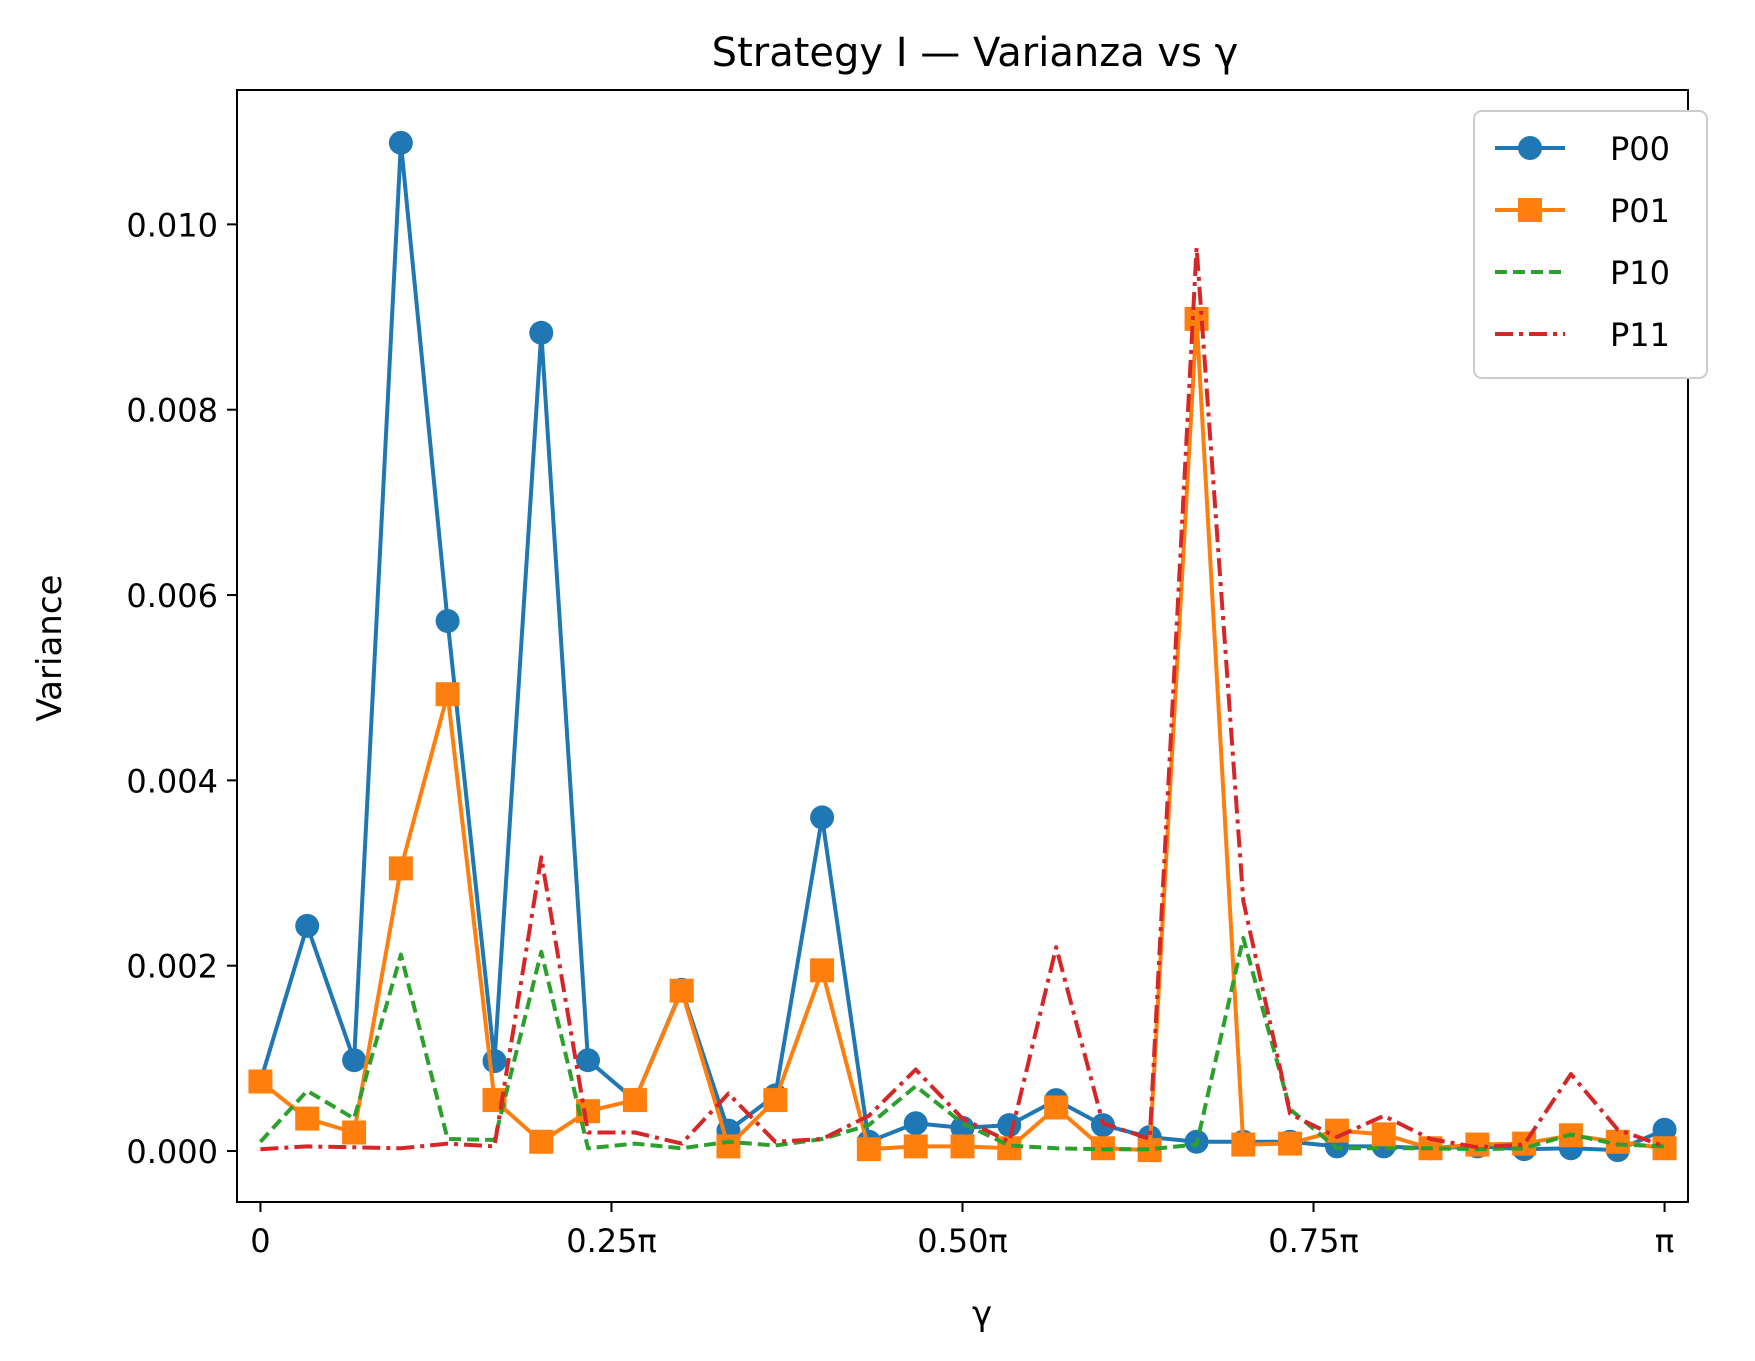 This screenshot has height=1361, width=1755. I want to click on y-tick-label: 0.002, so click(172, 967).